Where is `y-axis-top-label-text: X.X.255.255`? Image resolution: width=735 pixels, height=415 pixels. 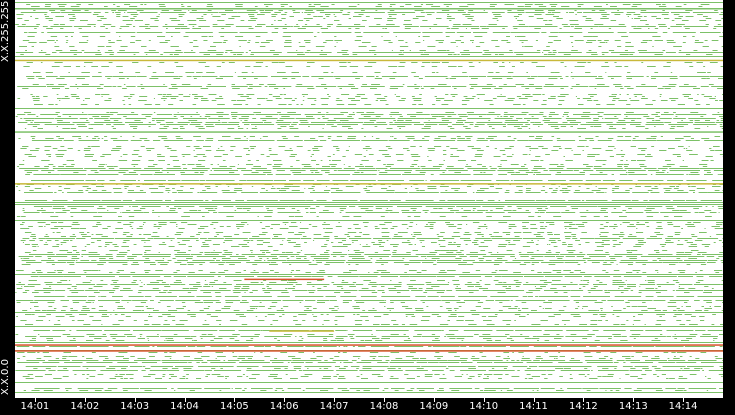 y-axis-top-label-text: X.X.255.255 is located at coordinates (5, 31).